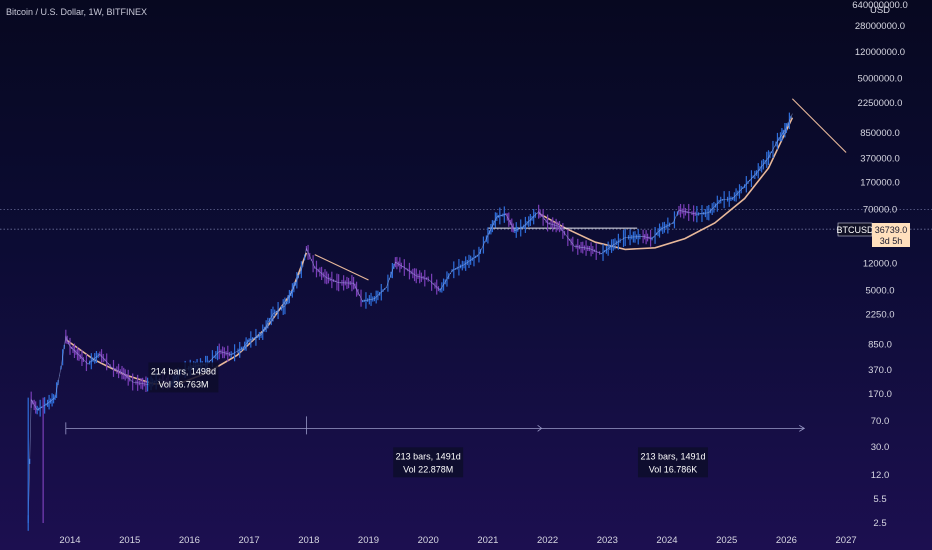 The width and height of the screenshot is (932, 550). What do you see at coordinates (880, 182) in the screenshot?
I see `y-tick-label: 170000.0` at bounding box center [880, 182].